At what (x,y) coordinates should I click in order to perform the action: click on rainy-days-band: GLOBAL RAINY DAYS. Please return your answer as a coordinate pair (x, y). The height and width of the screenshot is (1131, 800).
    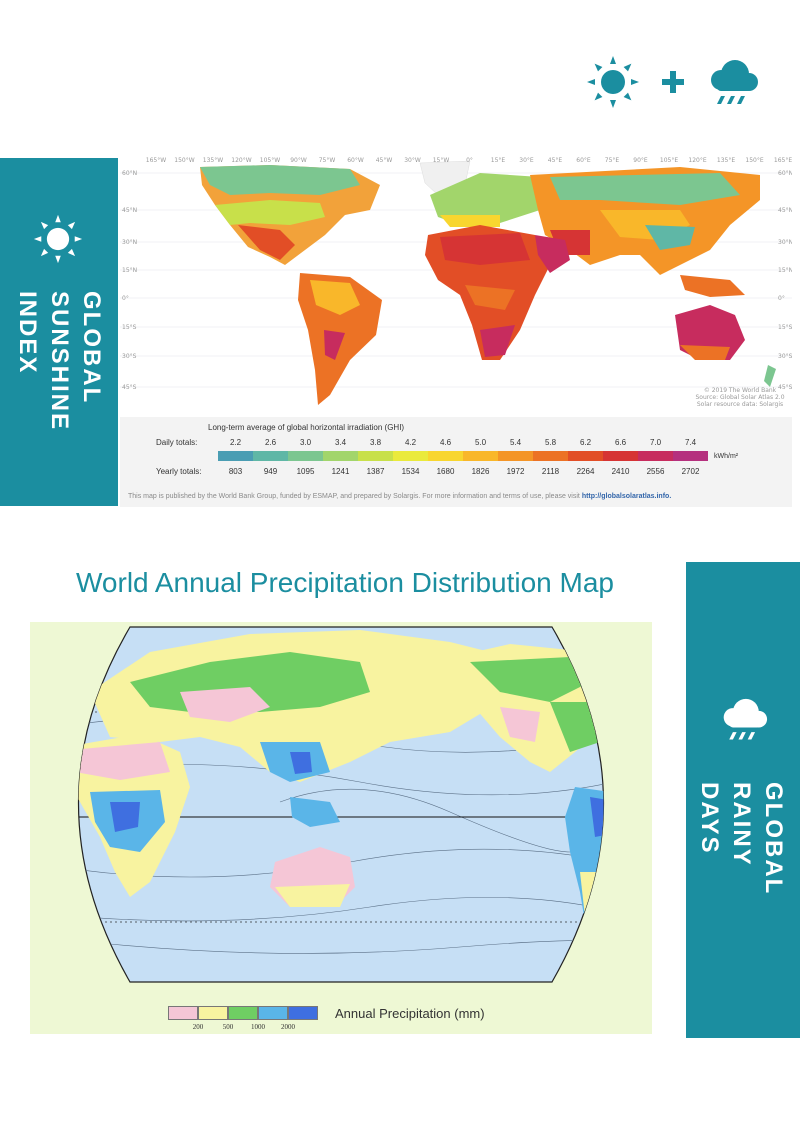
    Looking at the image, I should click on (743, 800).